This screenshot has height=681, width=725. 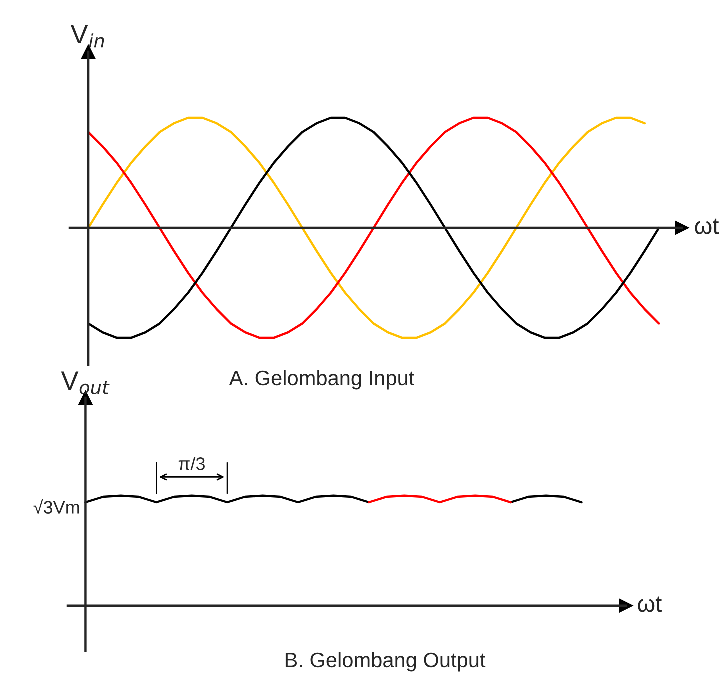 I want to click on y-axis-title: V$_{in}$, so click(x=87, y=36).